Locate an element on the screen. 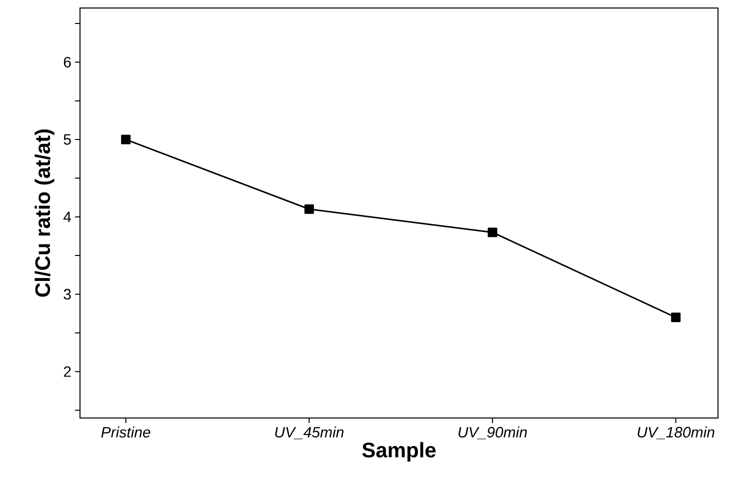 The image size is (740, 496). y-axis-title: Cl/Cu ratio (at/at) is located at coordinates (44, 213).